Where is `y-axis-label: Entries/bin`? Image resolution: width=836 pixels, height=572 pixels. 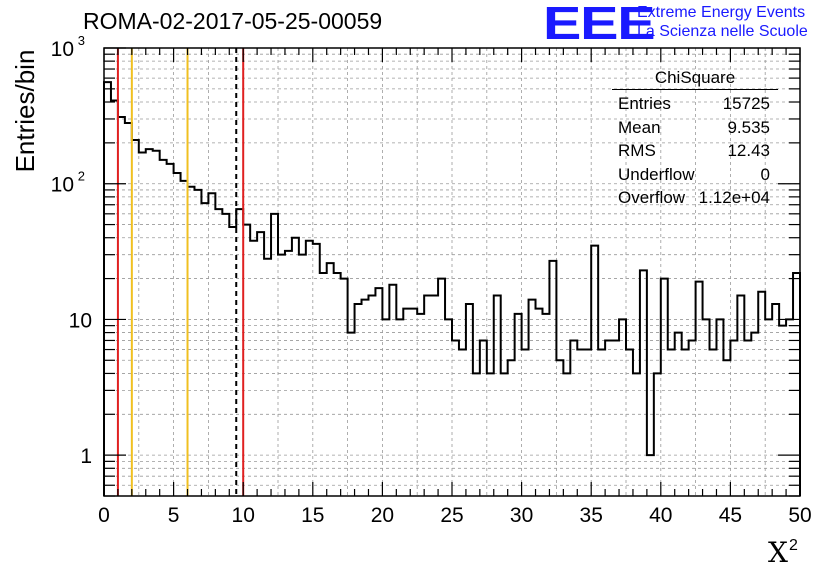
y-axis-label: Entries/bin is located at coordinates (25, 111).